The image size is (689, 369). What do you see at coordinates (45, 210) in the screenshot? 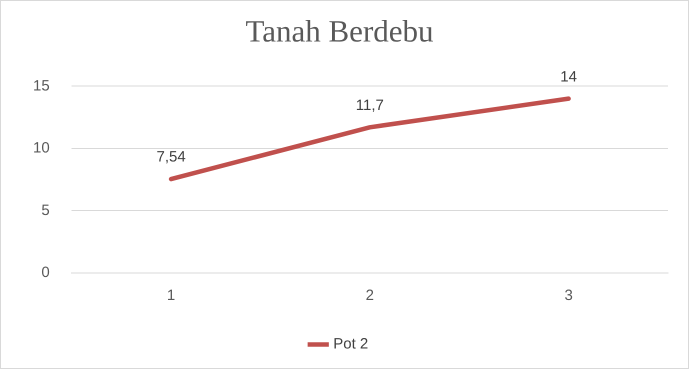
I see `y-tick-label: 5` at bounding box center [45, 210].